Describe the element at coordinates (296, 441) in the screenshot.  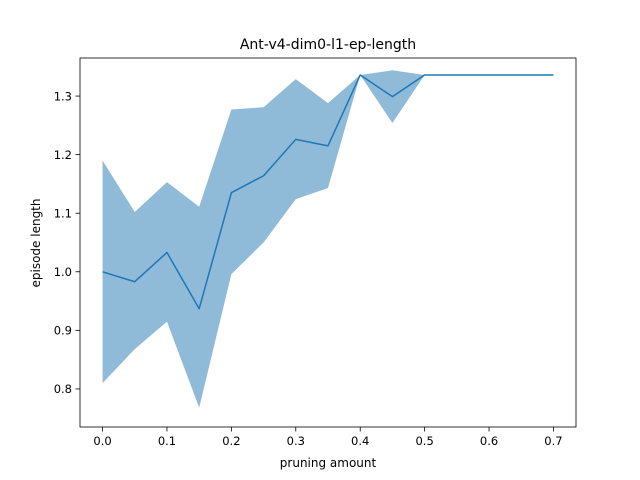
I see `x-tick-label: 0.3` at that location.